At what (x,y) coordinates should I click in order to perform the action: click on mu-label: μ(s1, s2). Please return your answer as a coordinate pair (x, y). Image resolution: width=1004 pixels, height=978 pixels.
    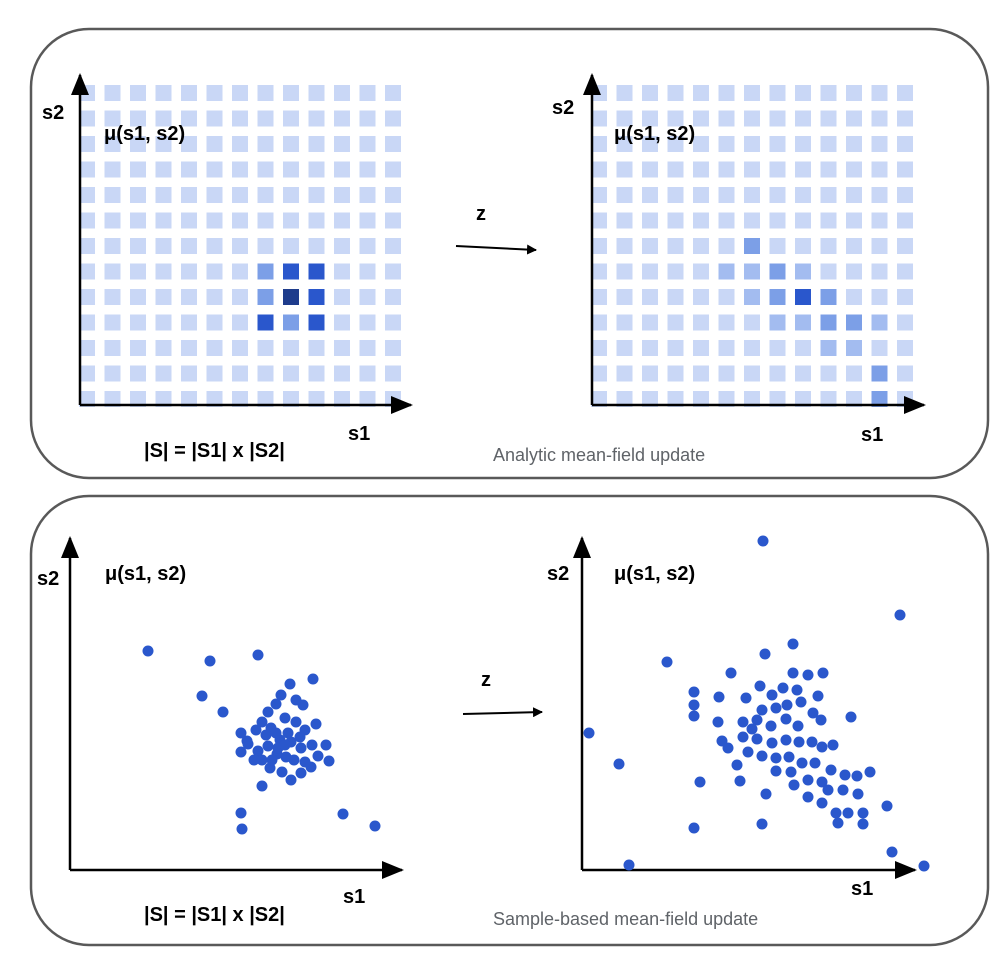
    Looking at the image, I should click on (144, 134).